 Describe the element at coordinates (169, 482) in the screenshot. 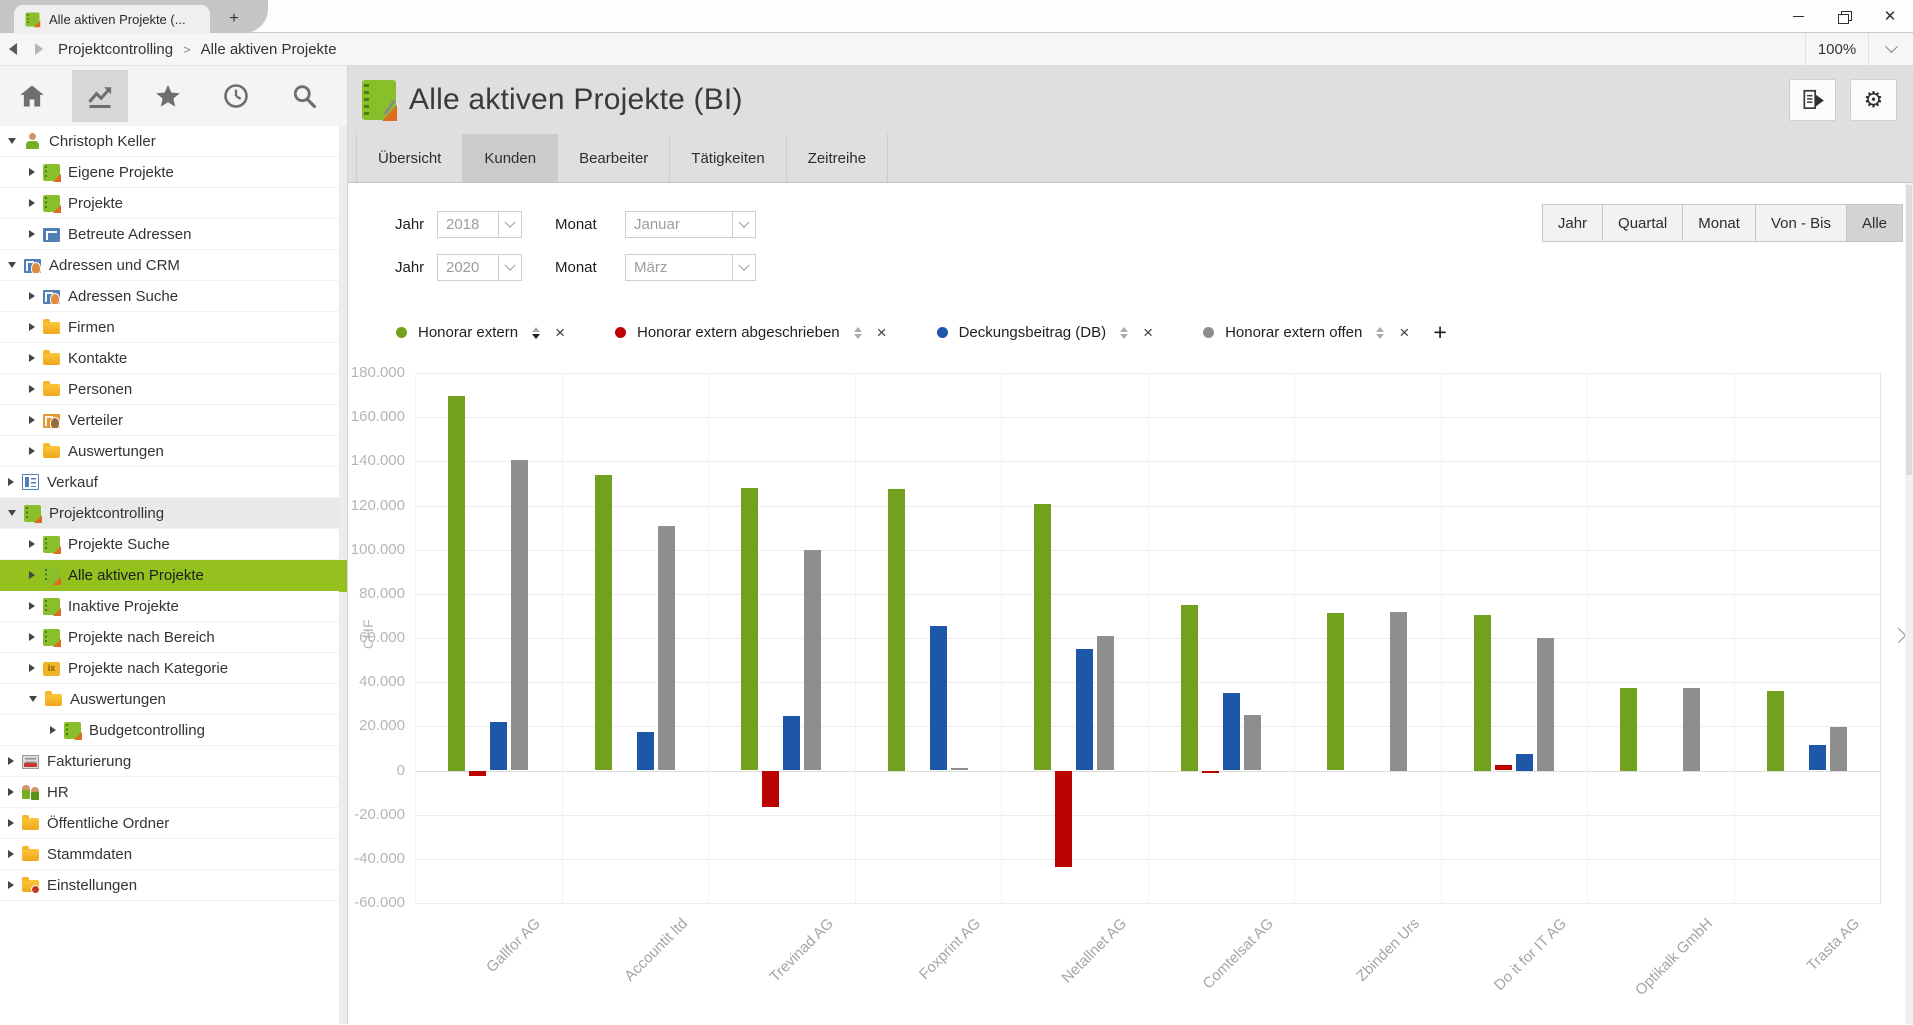

I see `sidebar-item-verkauf: Verkauf` at that location.